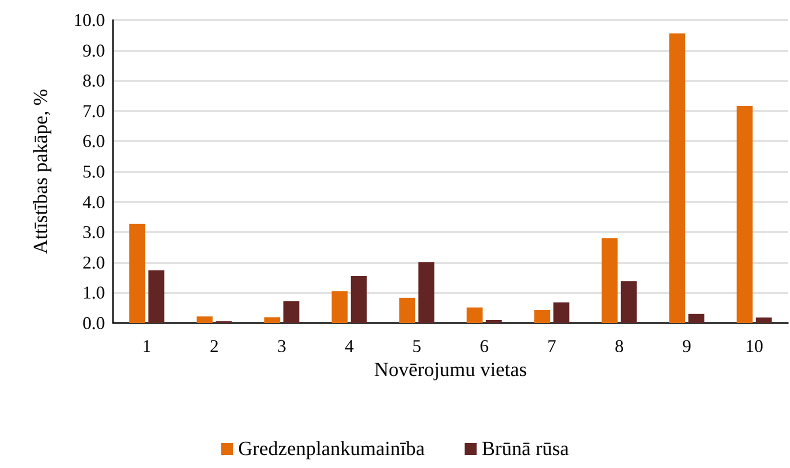 The image size is (790, 468). What do you see at coordinates (754, 346) in the screenshot?
I see `x-tick-label: 10` at bounding box center [754, 346].